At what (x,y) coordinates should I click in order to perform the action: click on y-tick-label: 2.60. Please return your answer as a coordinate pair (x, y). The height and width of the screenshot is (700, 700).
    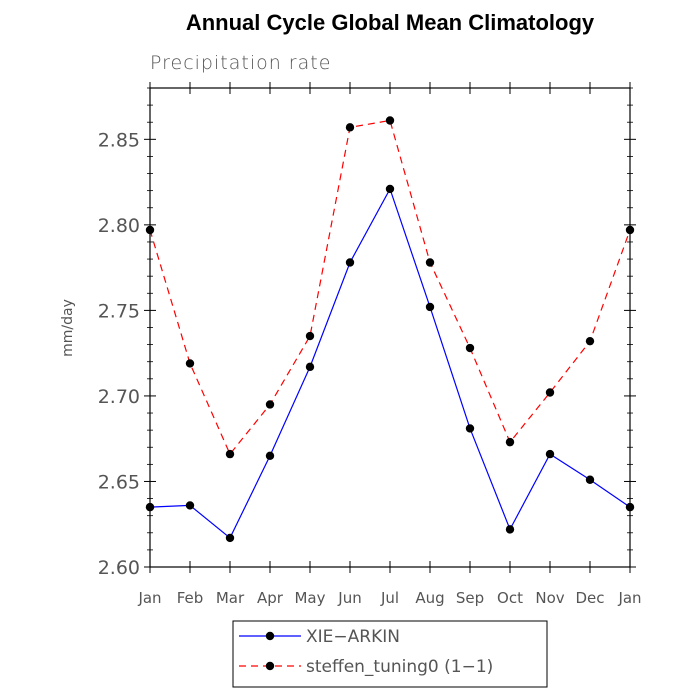
    Looking at the image, I should click on (119, 568).